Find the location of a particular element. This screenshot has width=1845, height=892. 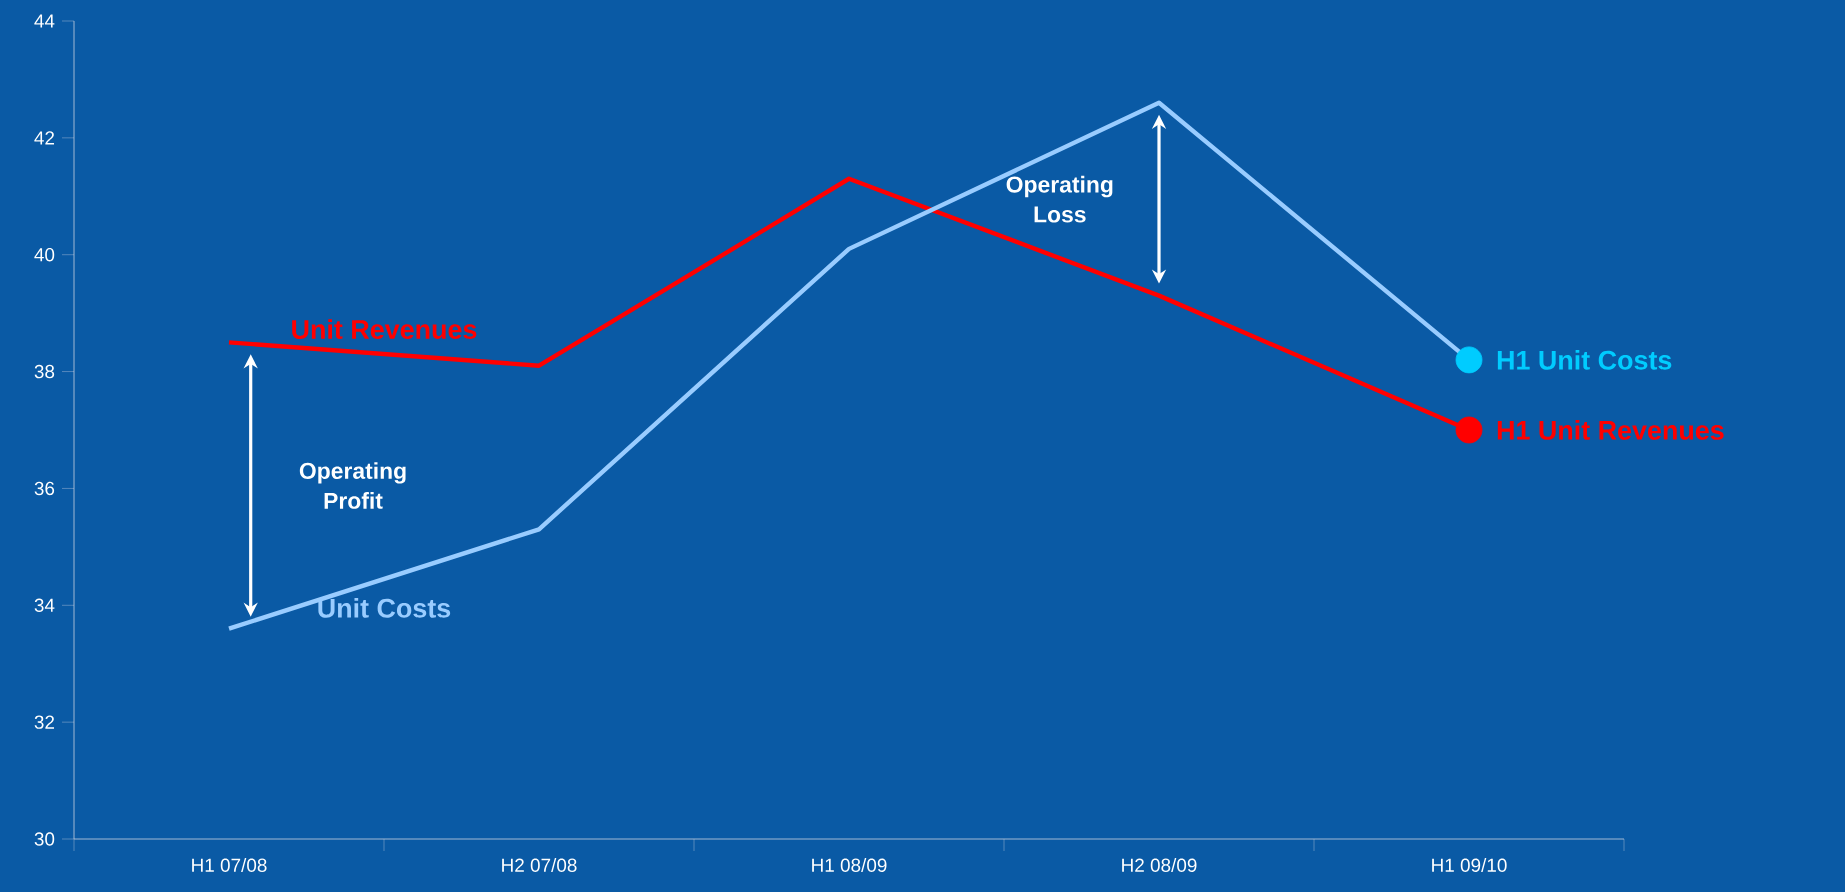

y-tick-label: 40 is located at coordinates (44, 255).